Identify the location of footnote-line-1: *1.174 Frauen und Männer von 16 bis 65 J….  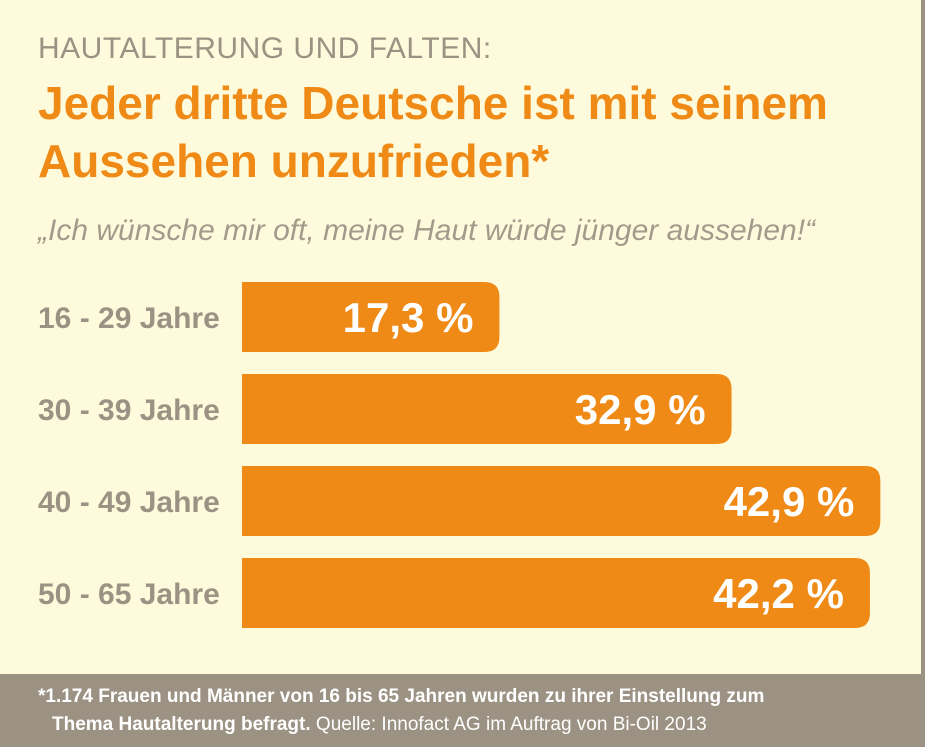
(401, 697).